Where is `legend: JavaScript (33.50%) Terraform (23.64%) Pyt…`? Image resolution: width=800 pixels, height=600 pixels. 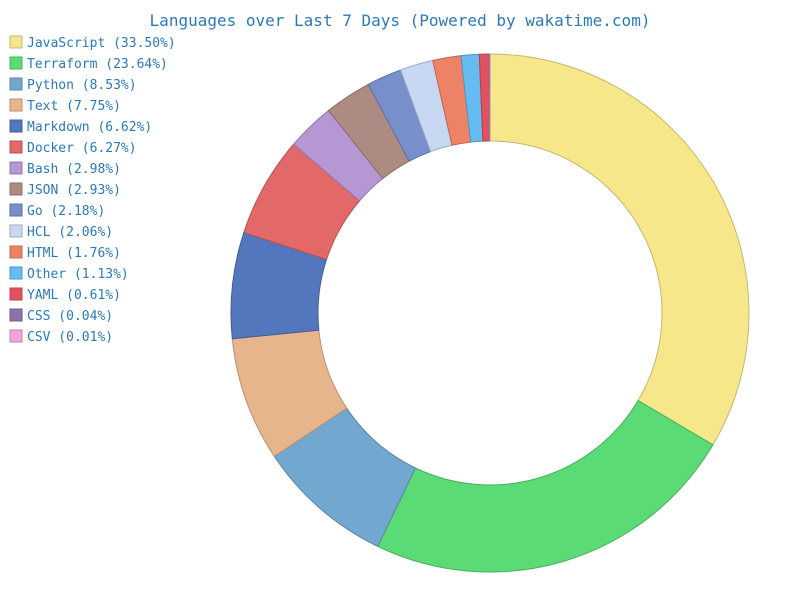
legend: JavaScript (33.50%) Terraform (23.64%) Pyt… is located at coordinates (92, 190).